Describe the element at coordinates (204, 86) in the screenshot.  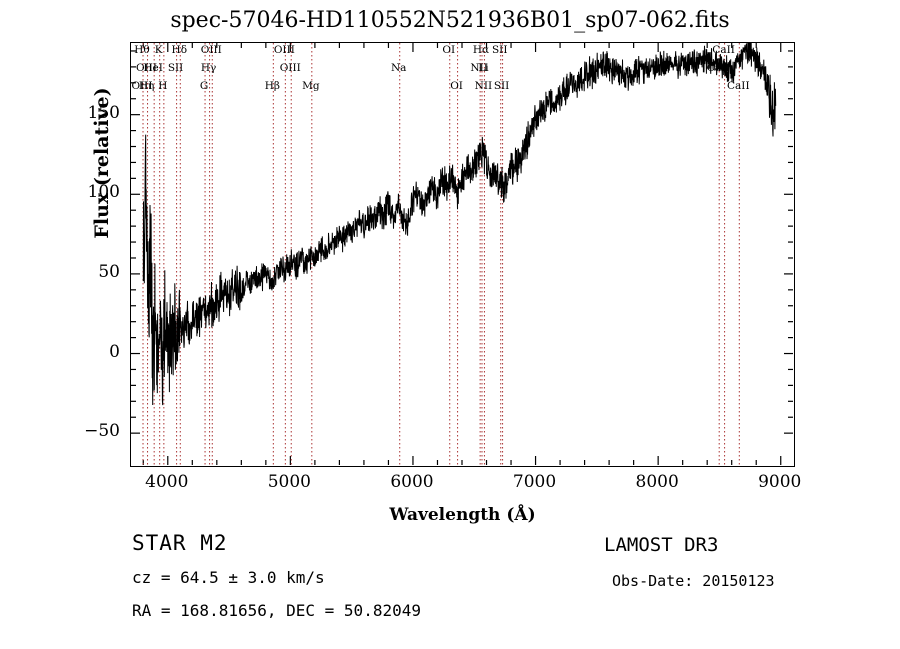
I see `line-label: G` at that location.